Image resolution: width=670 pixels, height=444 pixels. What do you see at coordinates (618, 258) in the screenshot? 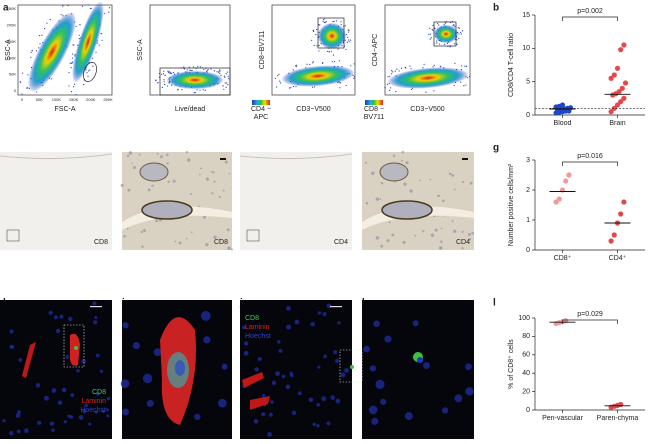
I see `x-tick-label-box: CD4⁺` at bounding box center [618, 258].